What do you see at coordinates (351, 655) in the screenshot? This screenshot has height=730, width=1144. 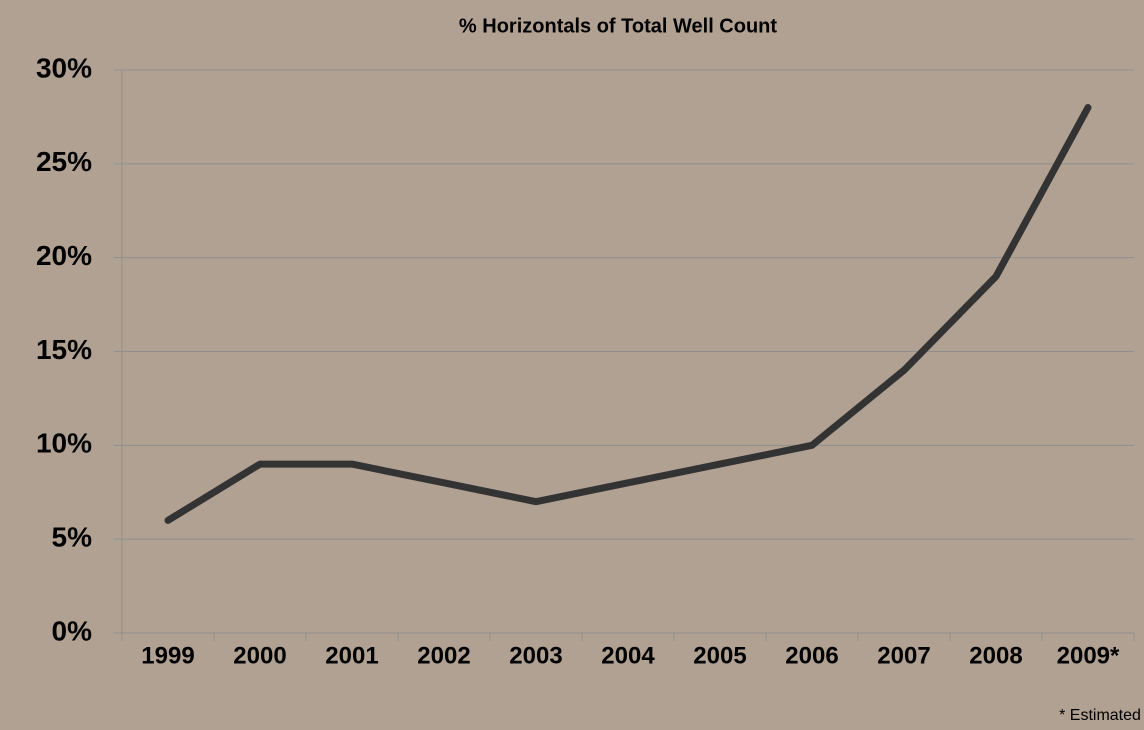 I see `x-tick-label: 2001` at bounding box center [351, 655].